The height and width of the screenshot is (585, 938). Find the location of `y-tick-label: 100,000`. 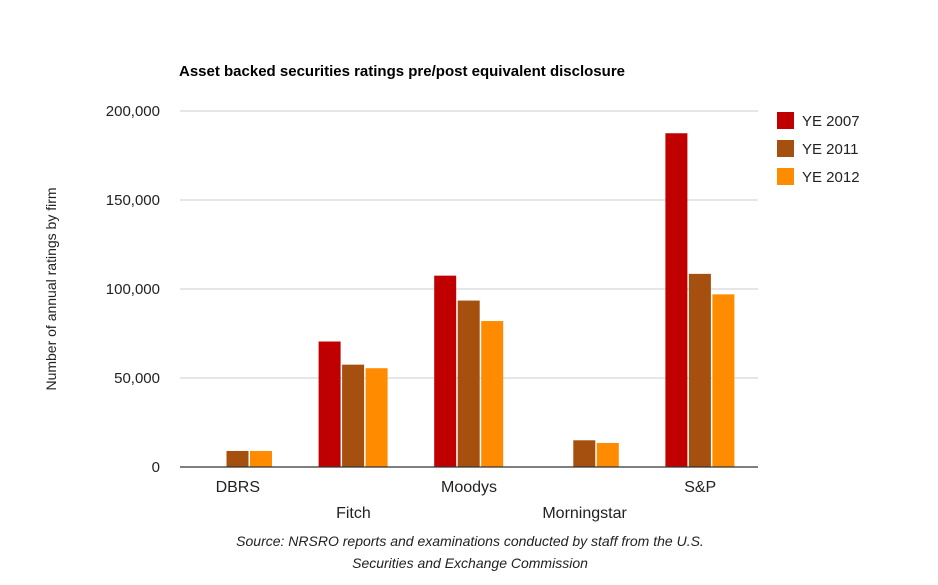

y-tick-label: 100,000 is located at coordinates (133, 289).